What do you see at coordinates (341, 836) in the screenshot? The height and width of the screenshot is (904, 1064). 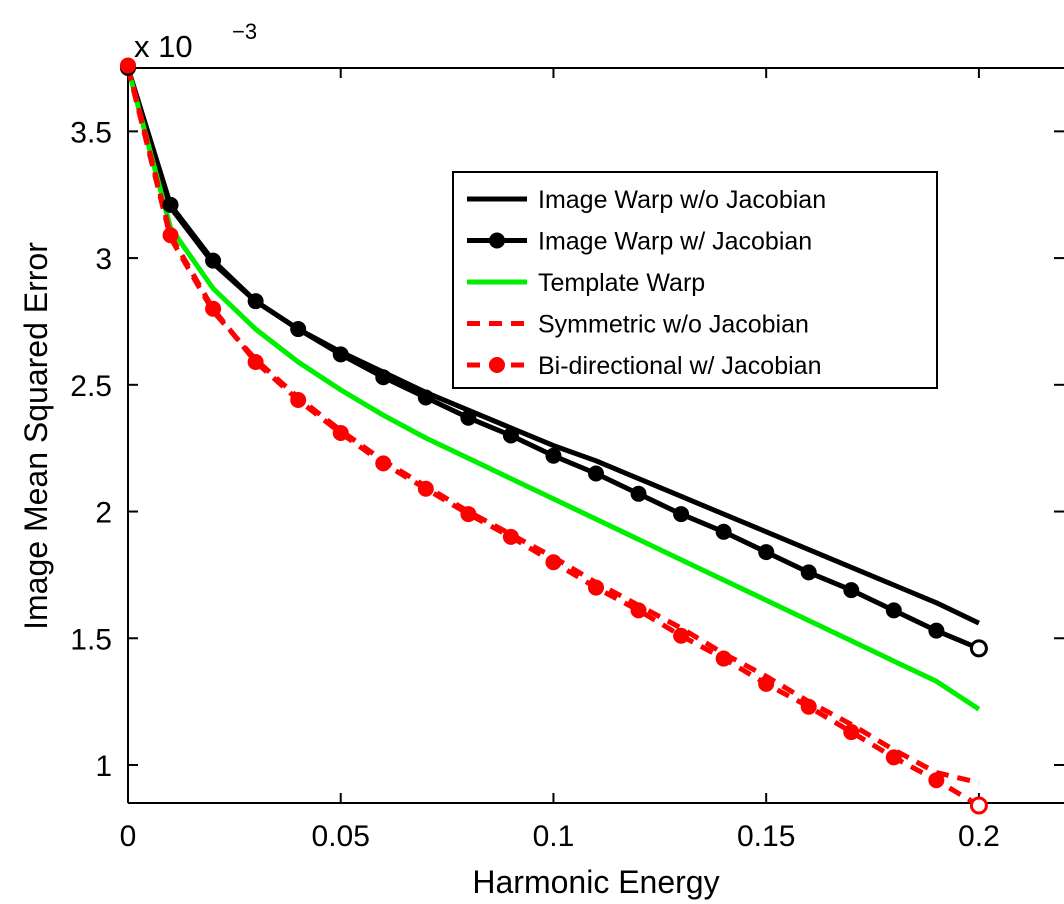 I see `x-tick-label: 0.05` at bounding box center [341, 836].